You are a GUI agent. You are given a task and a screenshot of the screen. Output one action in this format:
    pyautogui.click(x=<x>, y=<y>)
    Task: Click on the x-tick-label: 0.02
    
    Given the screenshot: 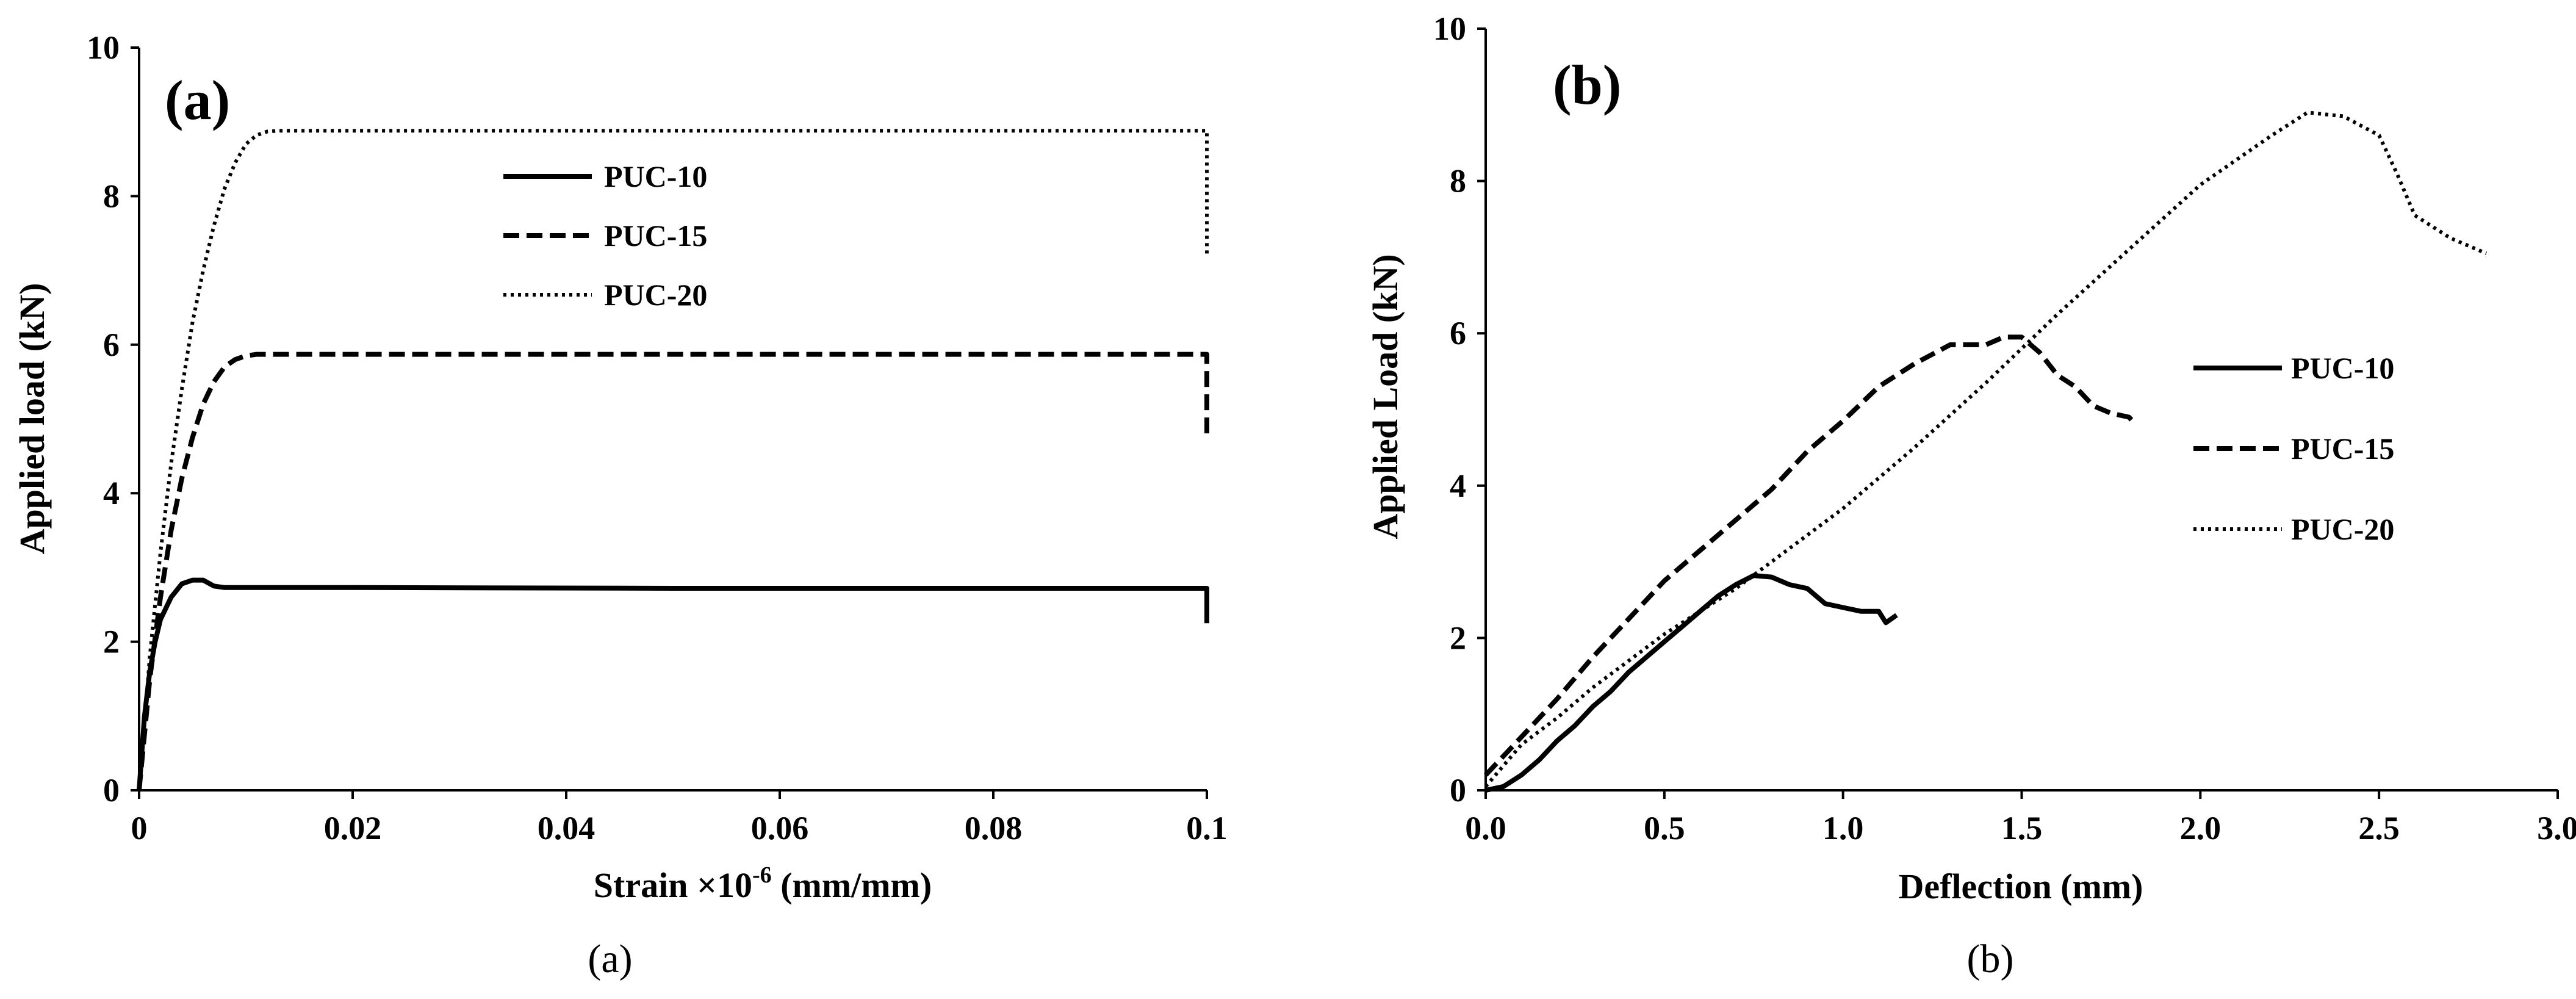 What is the action you would take?
    pyautogui.click(x=353, y=828)
    